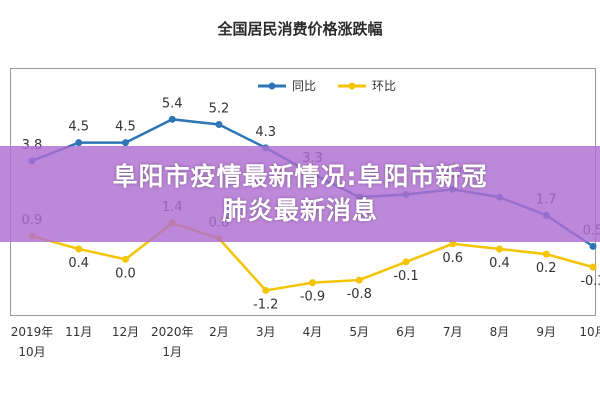  What do you see at coordinates (499, 263) in the screenshot?
I see `data-label-1-10: 0.4` at bounding box center [499, 263].